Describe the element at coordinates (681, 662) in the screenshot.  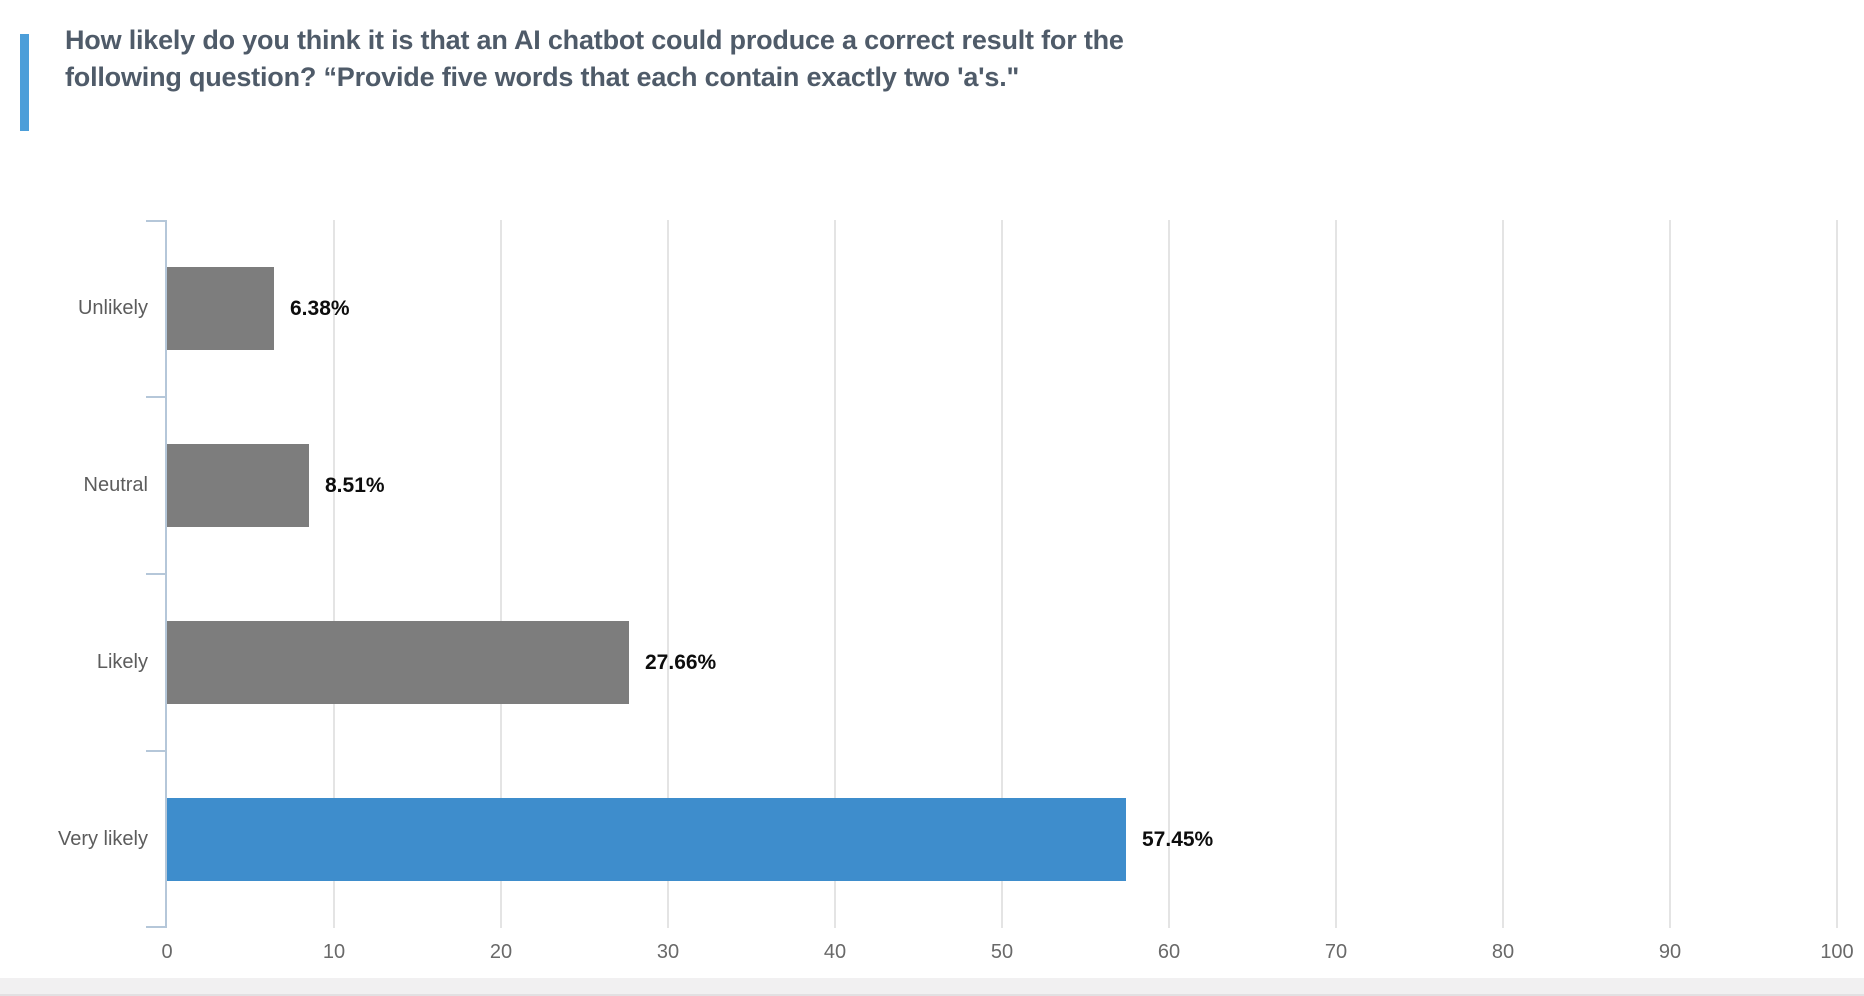
I see `value-label-likely: 27.66%` at that location.